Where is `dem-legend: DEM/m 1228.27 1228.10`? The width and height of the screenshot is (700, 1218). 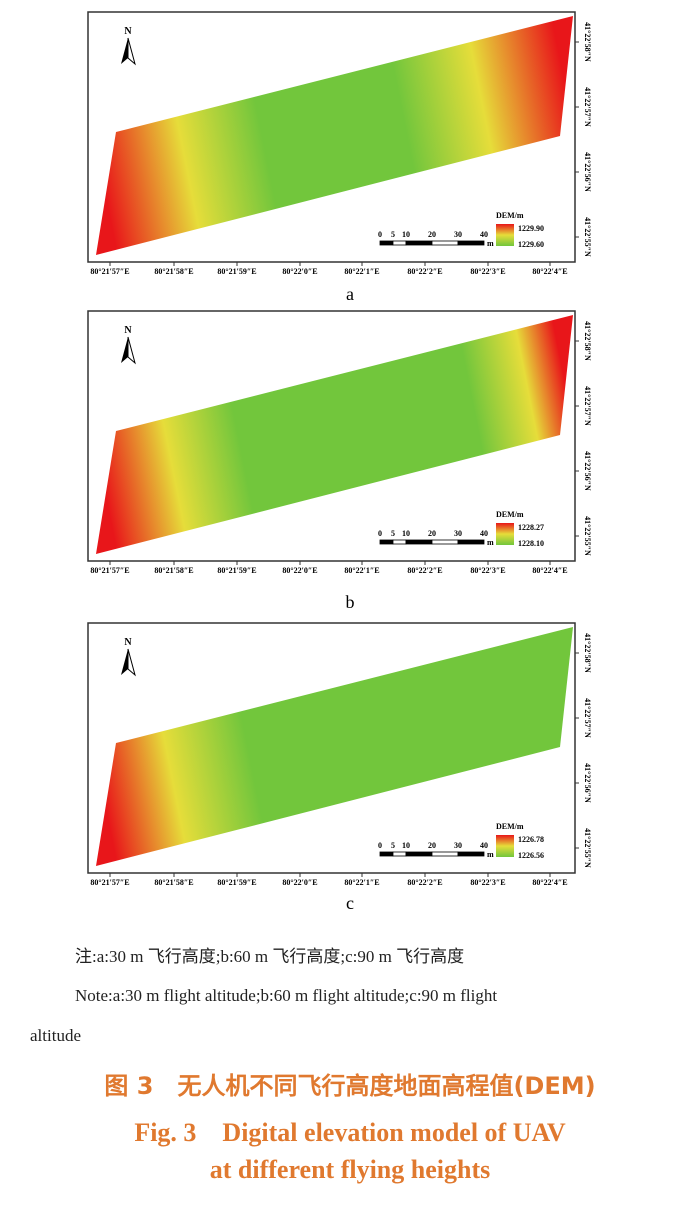 dem-legend: DEM/m 1228.27 1228.10 is located at coordinates (520, 529).